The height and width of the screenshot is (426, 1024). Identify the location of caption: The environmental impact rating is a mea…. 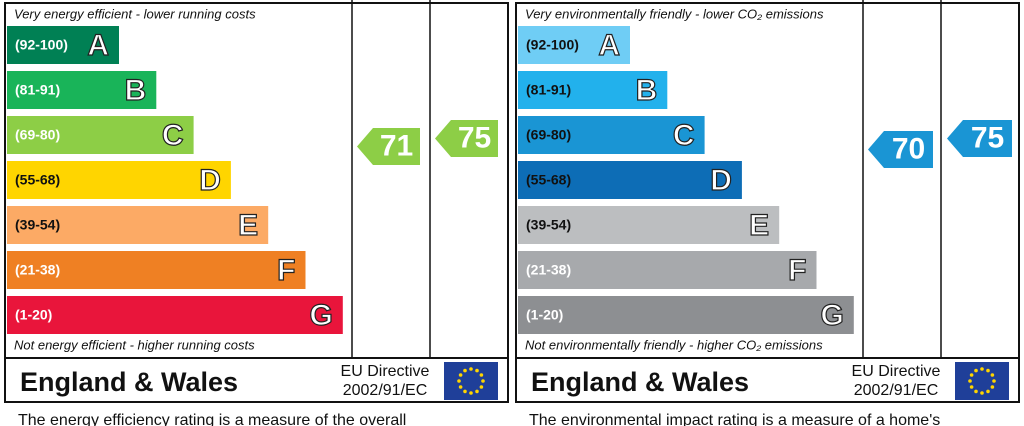
(734, 419).